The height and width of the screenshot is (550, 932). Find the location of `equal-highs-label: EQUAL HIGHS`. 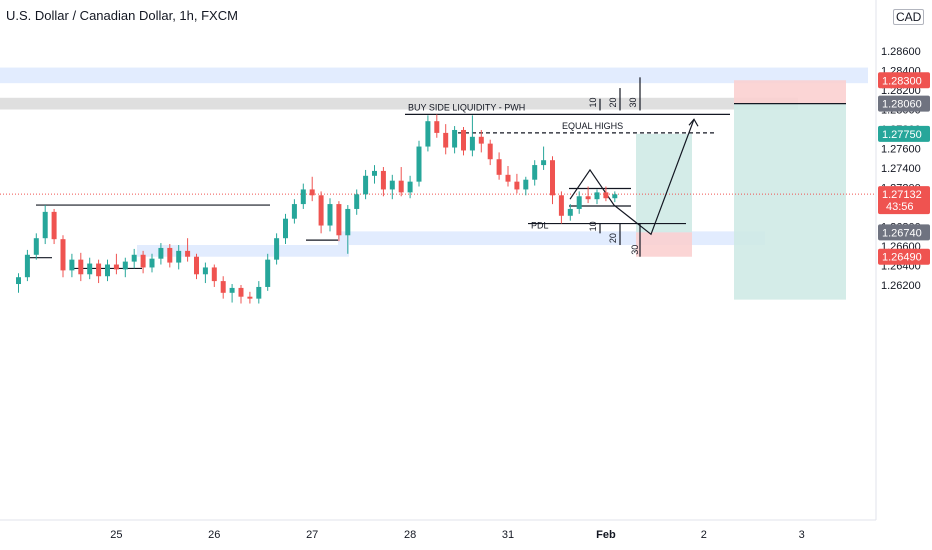

equal-highs-label: EQUAL HIGHS is located at coordinates (592, 126).